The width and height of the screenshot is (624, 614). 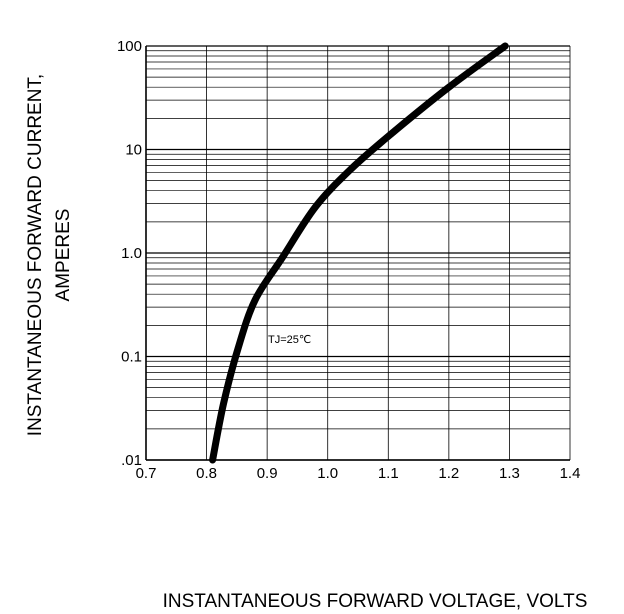 I want to click on x-tick-label: 0.9, so click(x=267, y=473).